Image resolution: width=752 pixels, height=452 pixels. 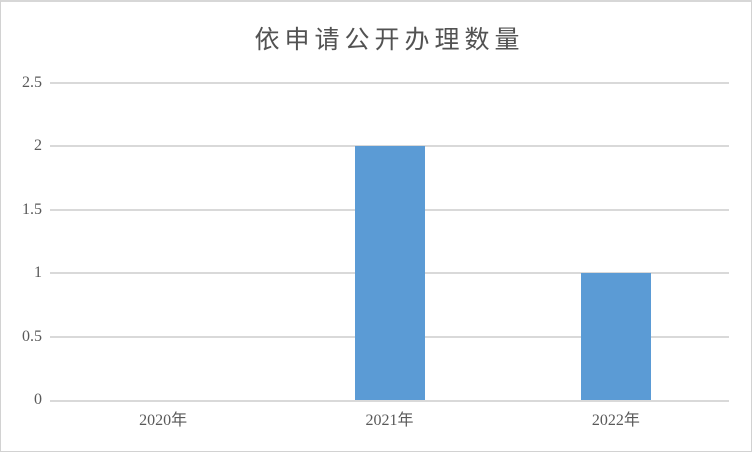 I want to click on chart-title: 依申请公开办理数量, so click(x=389, y=40).